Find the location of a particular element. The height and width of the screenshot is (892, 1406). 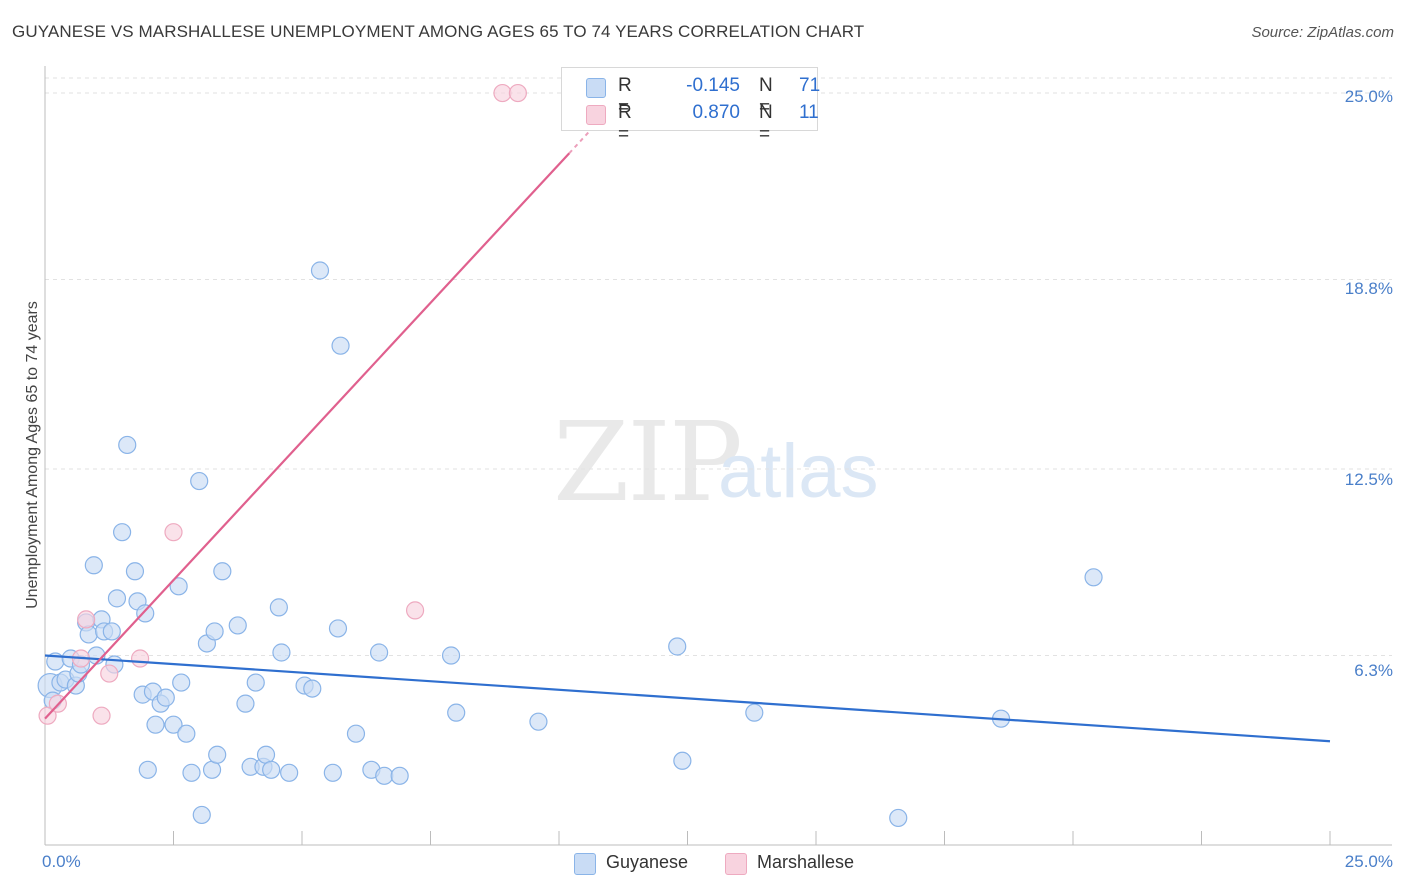

y-tick-label: 18.8% is located at coordinates (1368, 288).